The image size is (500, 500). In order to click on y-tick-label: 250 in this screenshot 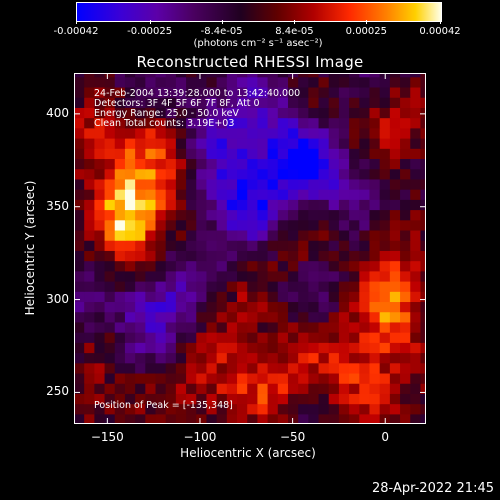, I will do `click(57, 391)`.